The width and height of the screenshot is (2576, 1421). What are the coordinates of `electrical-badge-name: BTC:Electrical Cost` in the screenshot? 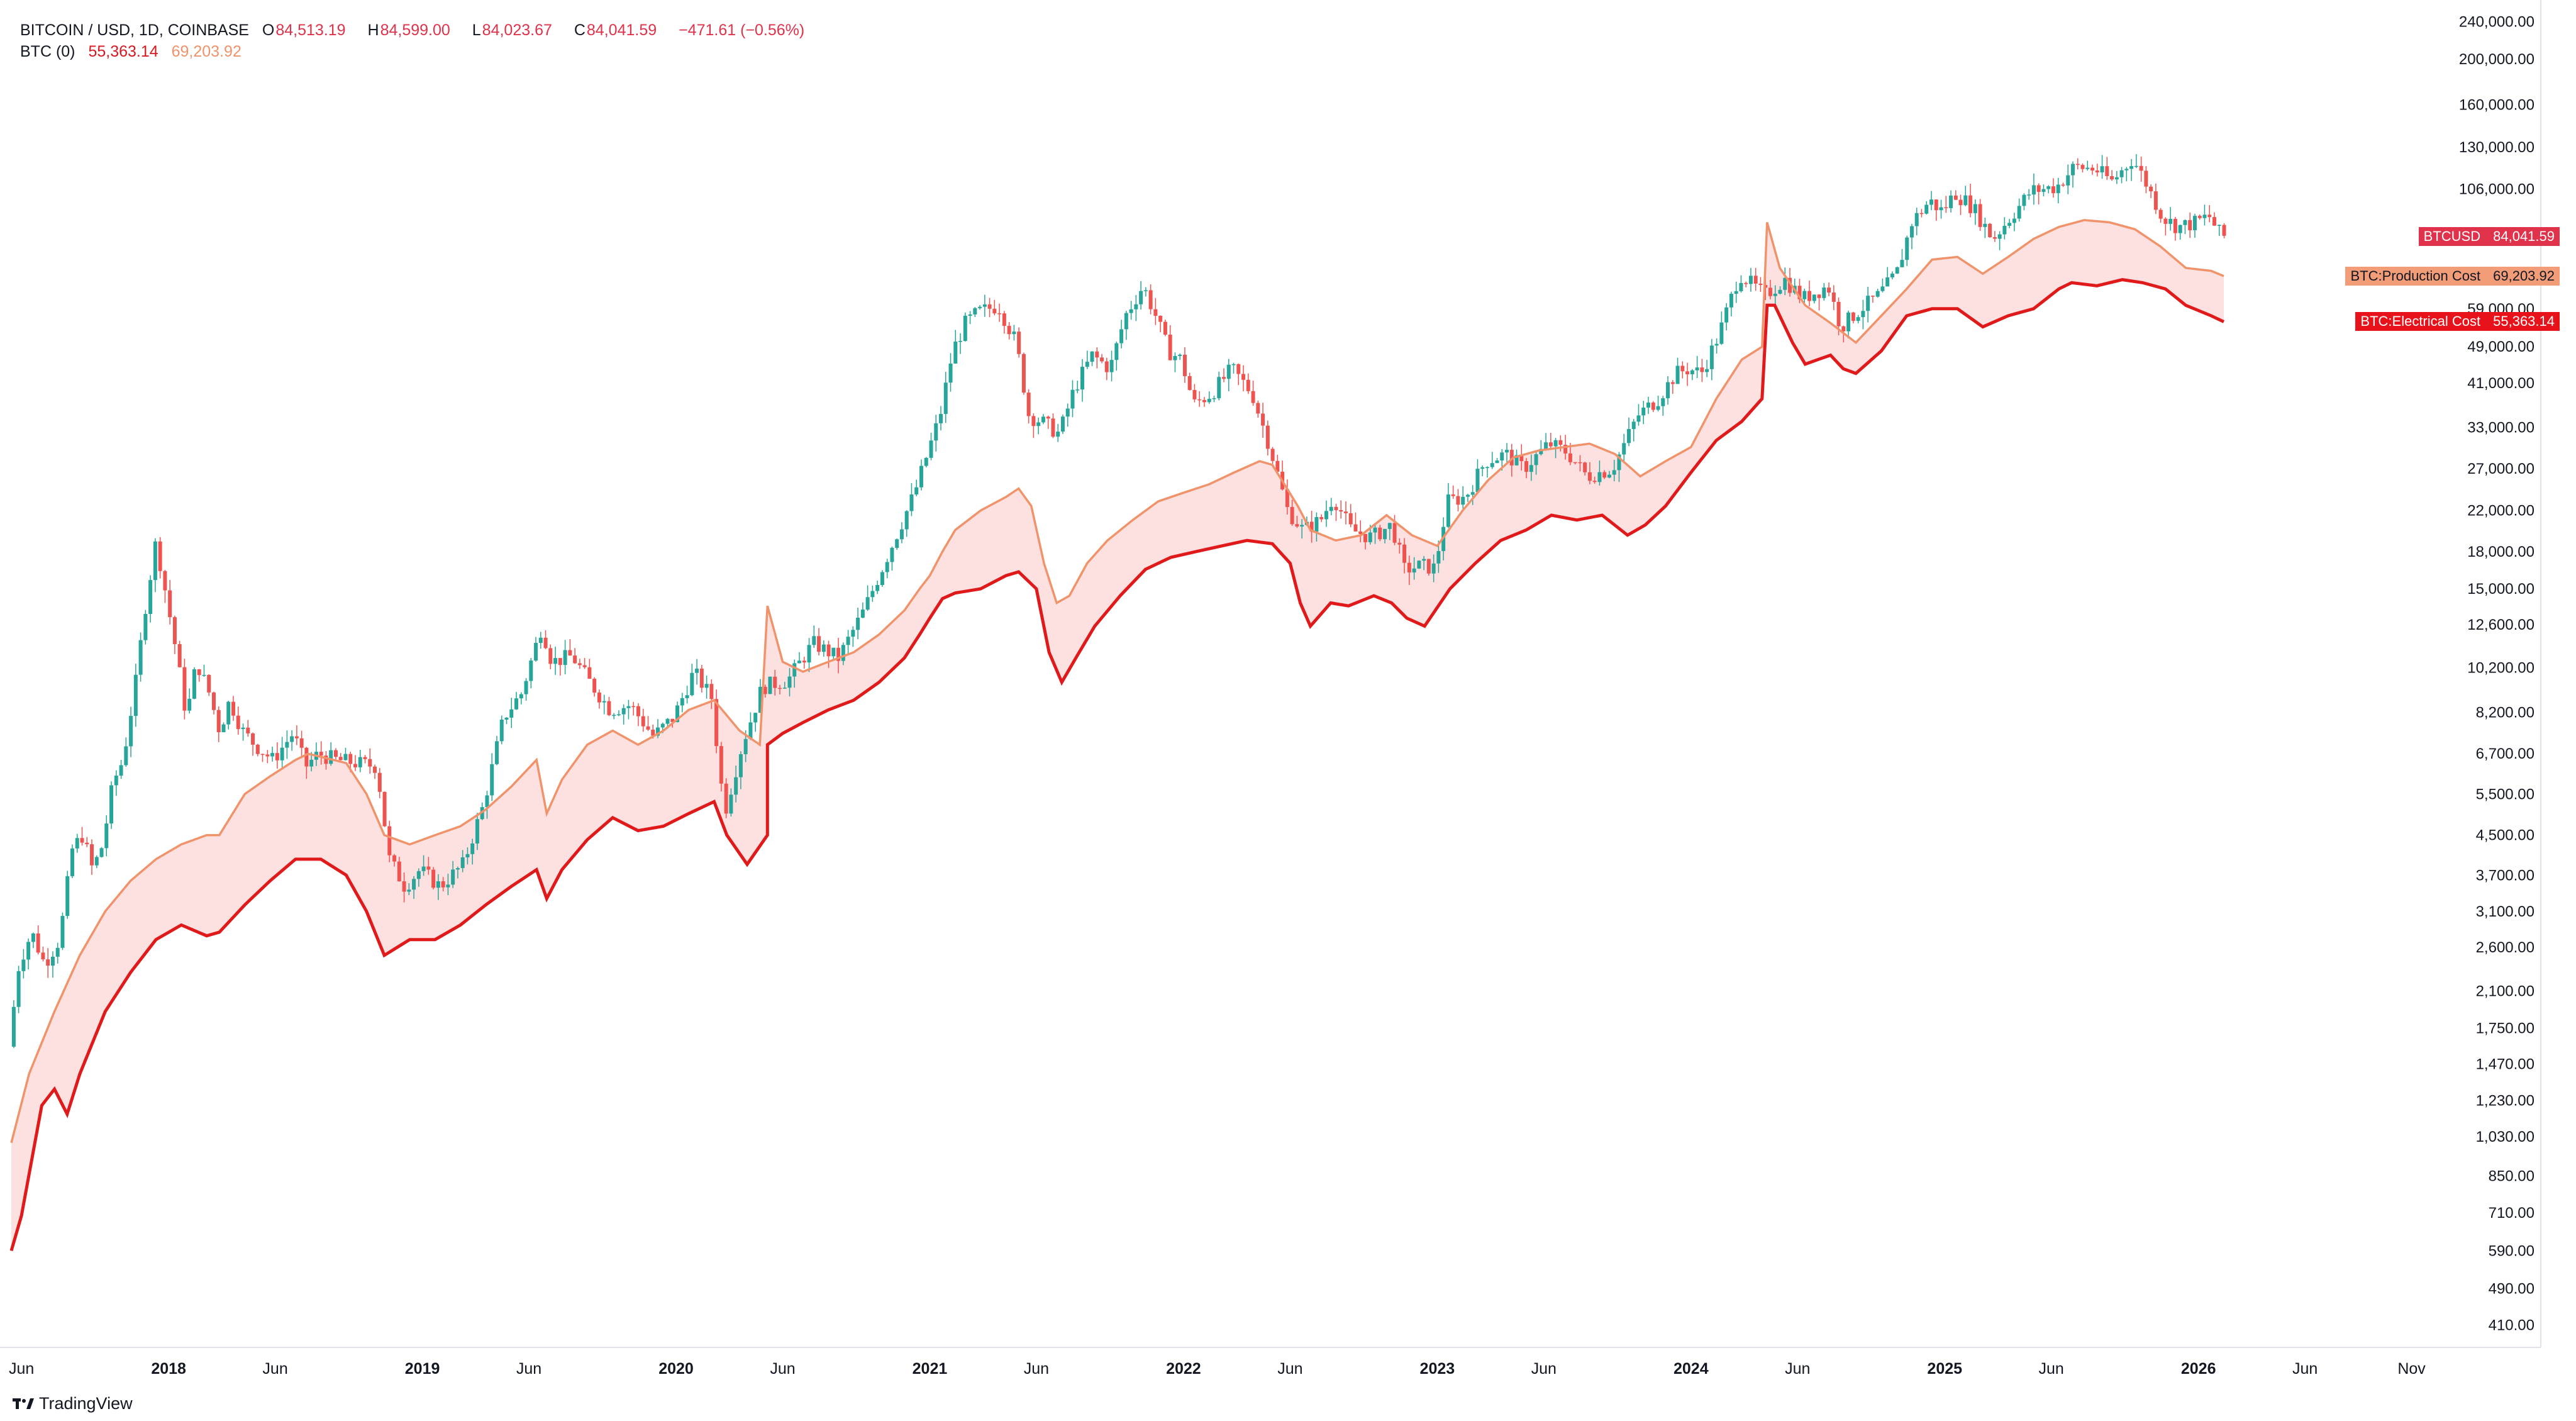 It's located at (2420, 322).